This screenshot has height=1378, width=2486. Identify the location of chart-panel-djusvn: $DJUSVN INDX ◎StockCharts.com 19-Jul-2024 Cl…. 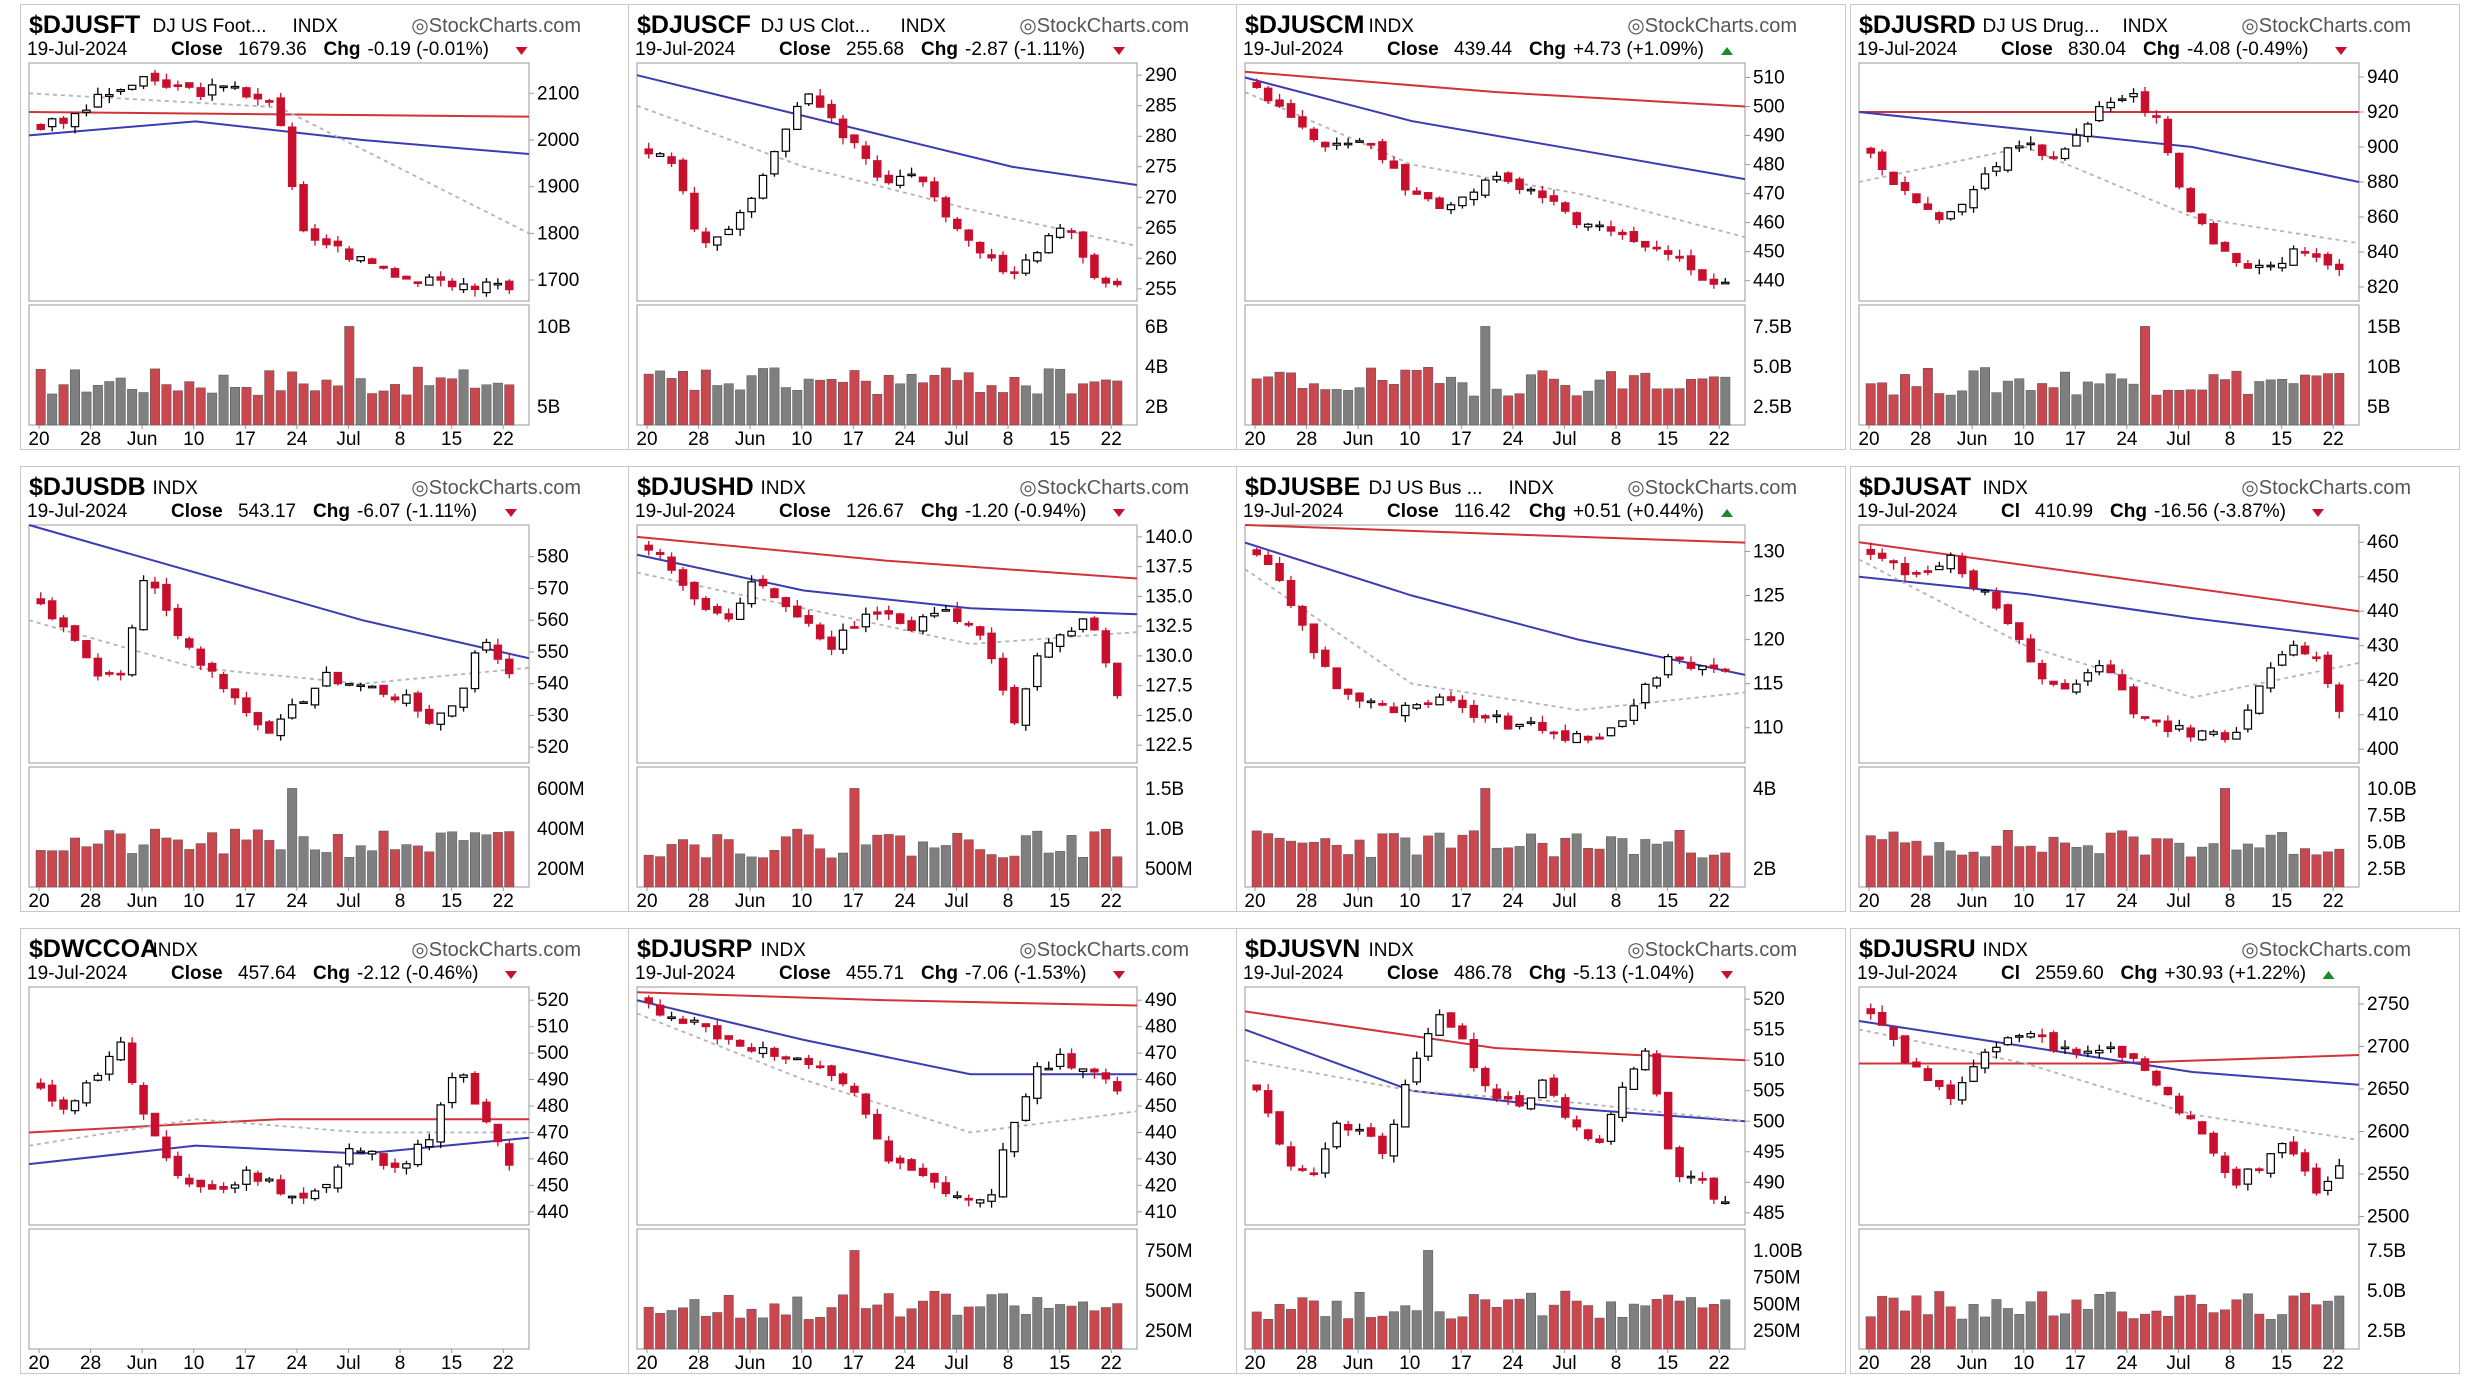
(1541, 1151).